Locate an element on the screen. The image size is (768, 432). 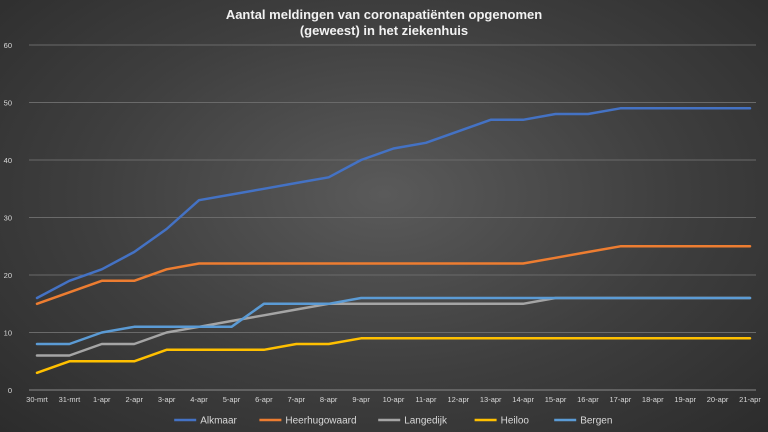
y-axis-ticks: 0 10 20 30 40 50 60 is located at coordinates (8, 218).